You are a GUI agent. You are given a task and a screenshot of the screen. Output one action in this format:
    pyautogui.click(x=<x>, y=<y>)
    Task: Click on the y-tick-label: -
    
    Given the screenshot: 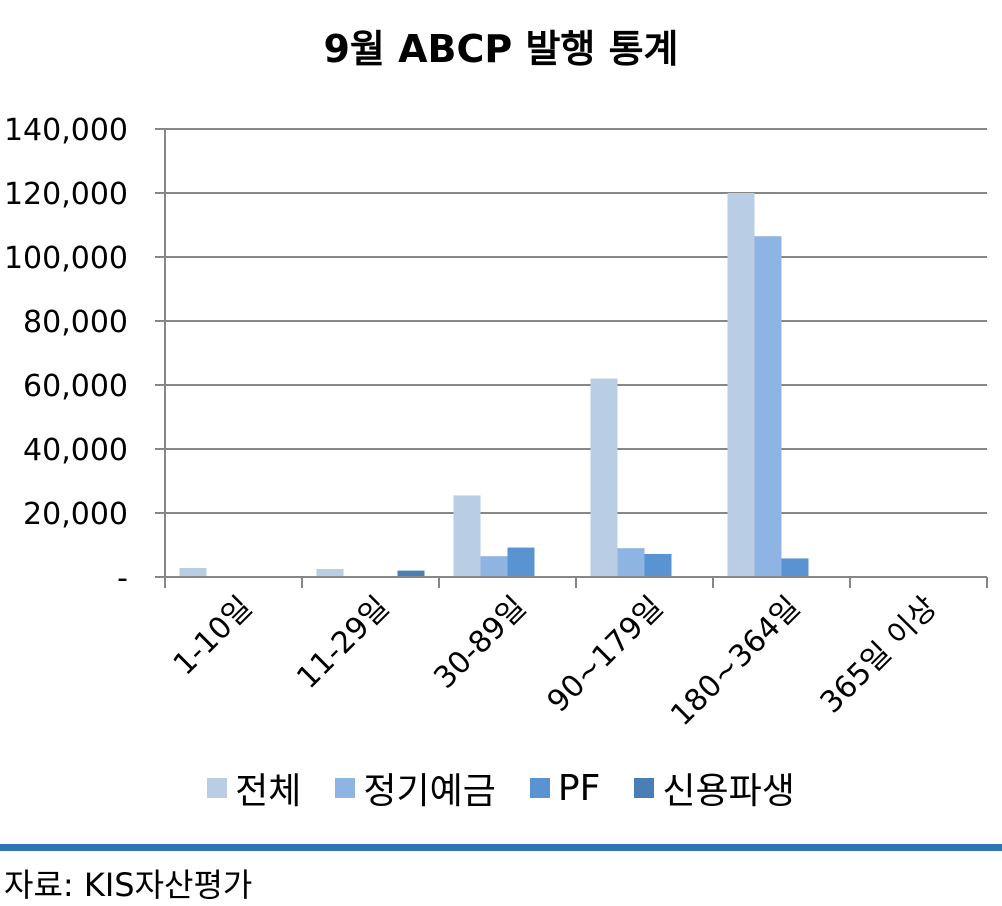 What is the action you would take?
    pyautogui.click(x=122, y=578)
    